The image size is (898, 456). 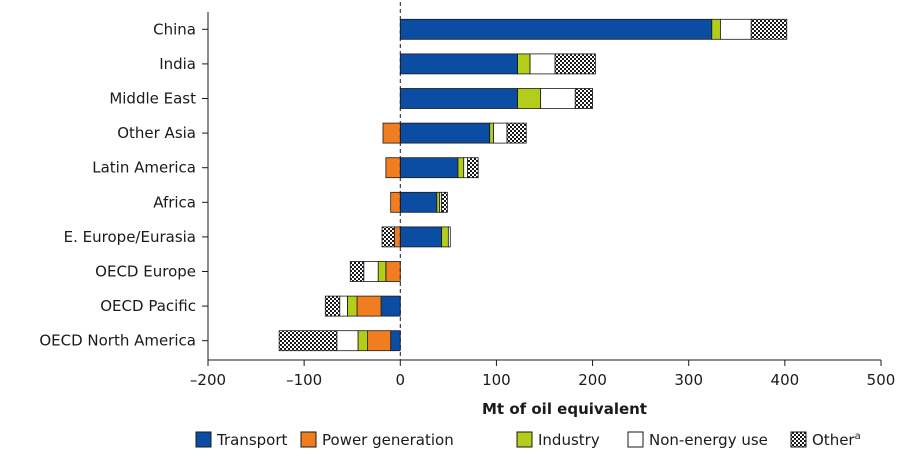 I want to click on bar-oecd-pacific-other, so click(x=332, y=306).